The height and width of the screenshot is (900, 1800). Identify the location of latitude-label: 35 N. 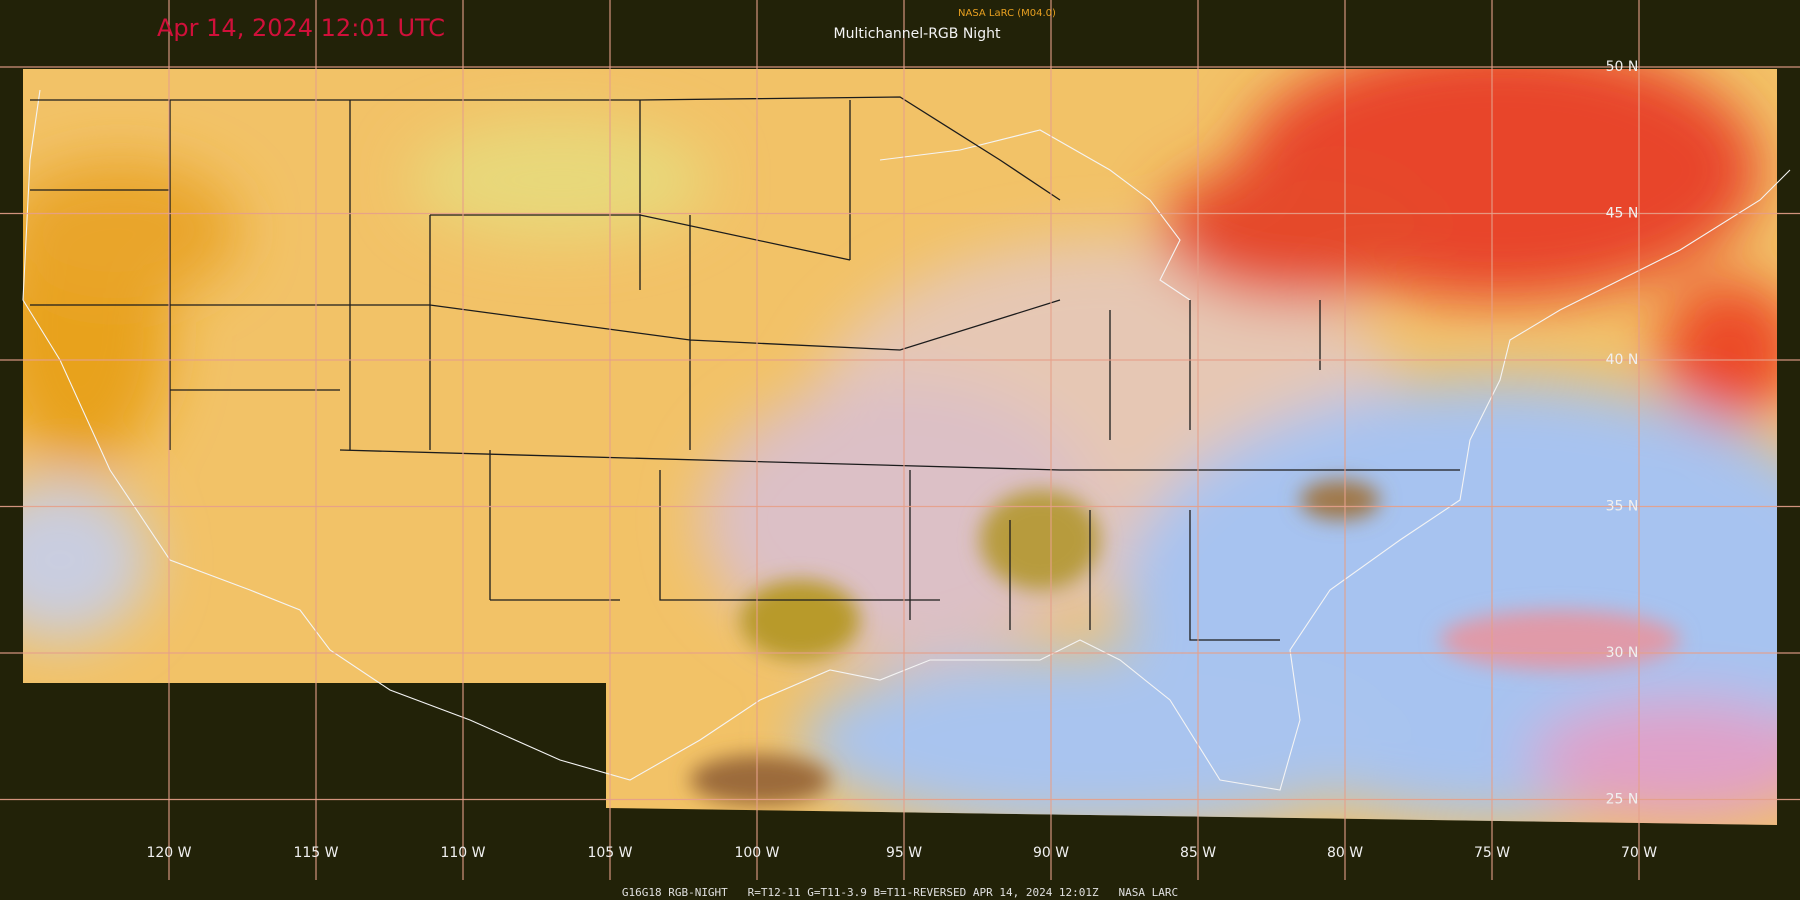
(1622, 507).